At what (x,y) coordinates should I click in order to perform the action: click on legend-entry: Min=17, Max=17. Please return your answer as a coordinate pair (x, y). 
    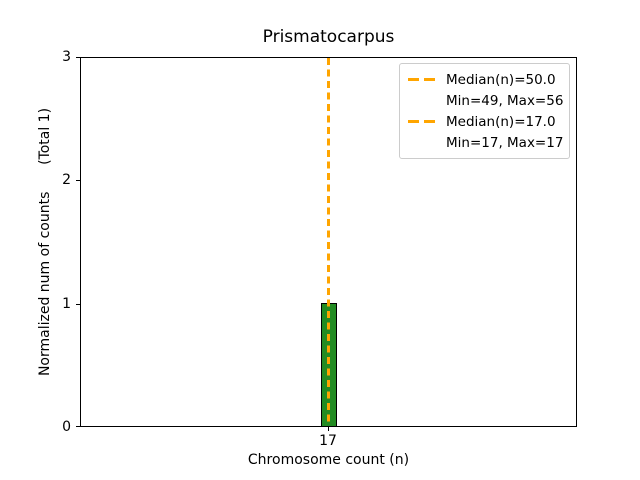
    Looking at the image, I should click on (486, 142).